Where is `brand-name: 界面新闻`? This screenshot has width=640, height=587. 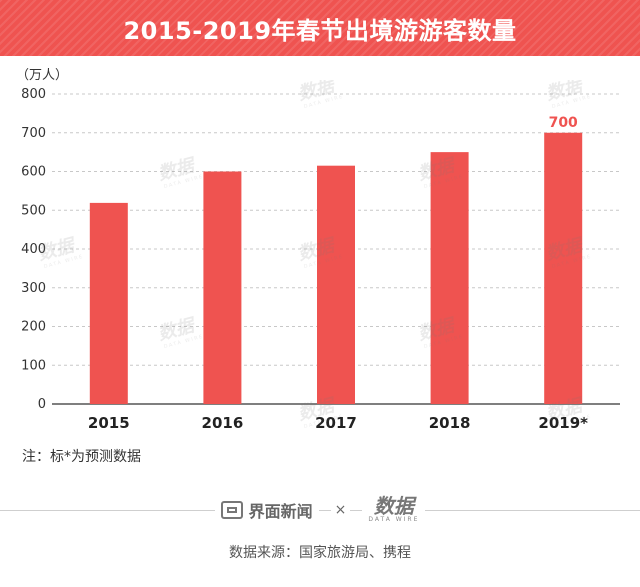
brand-name: 界面新闻 is located at coordinates (280, 511).